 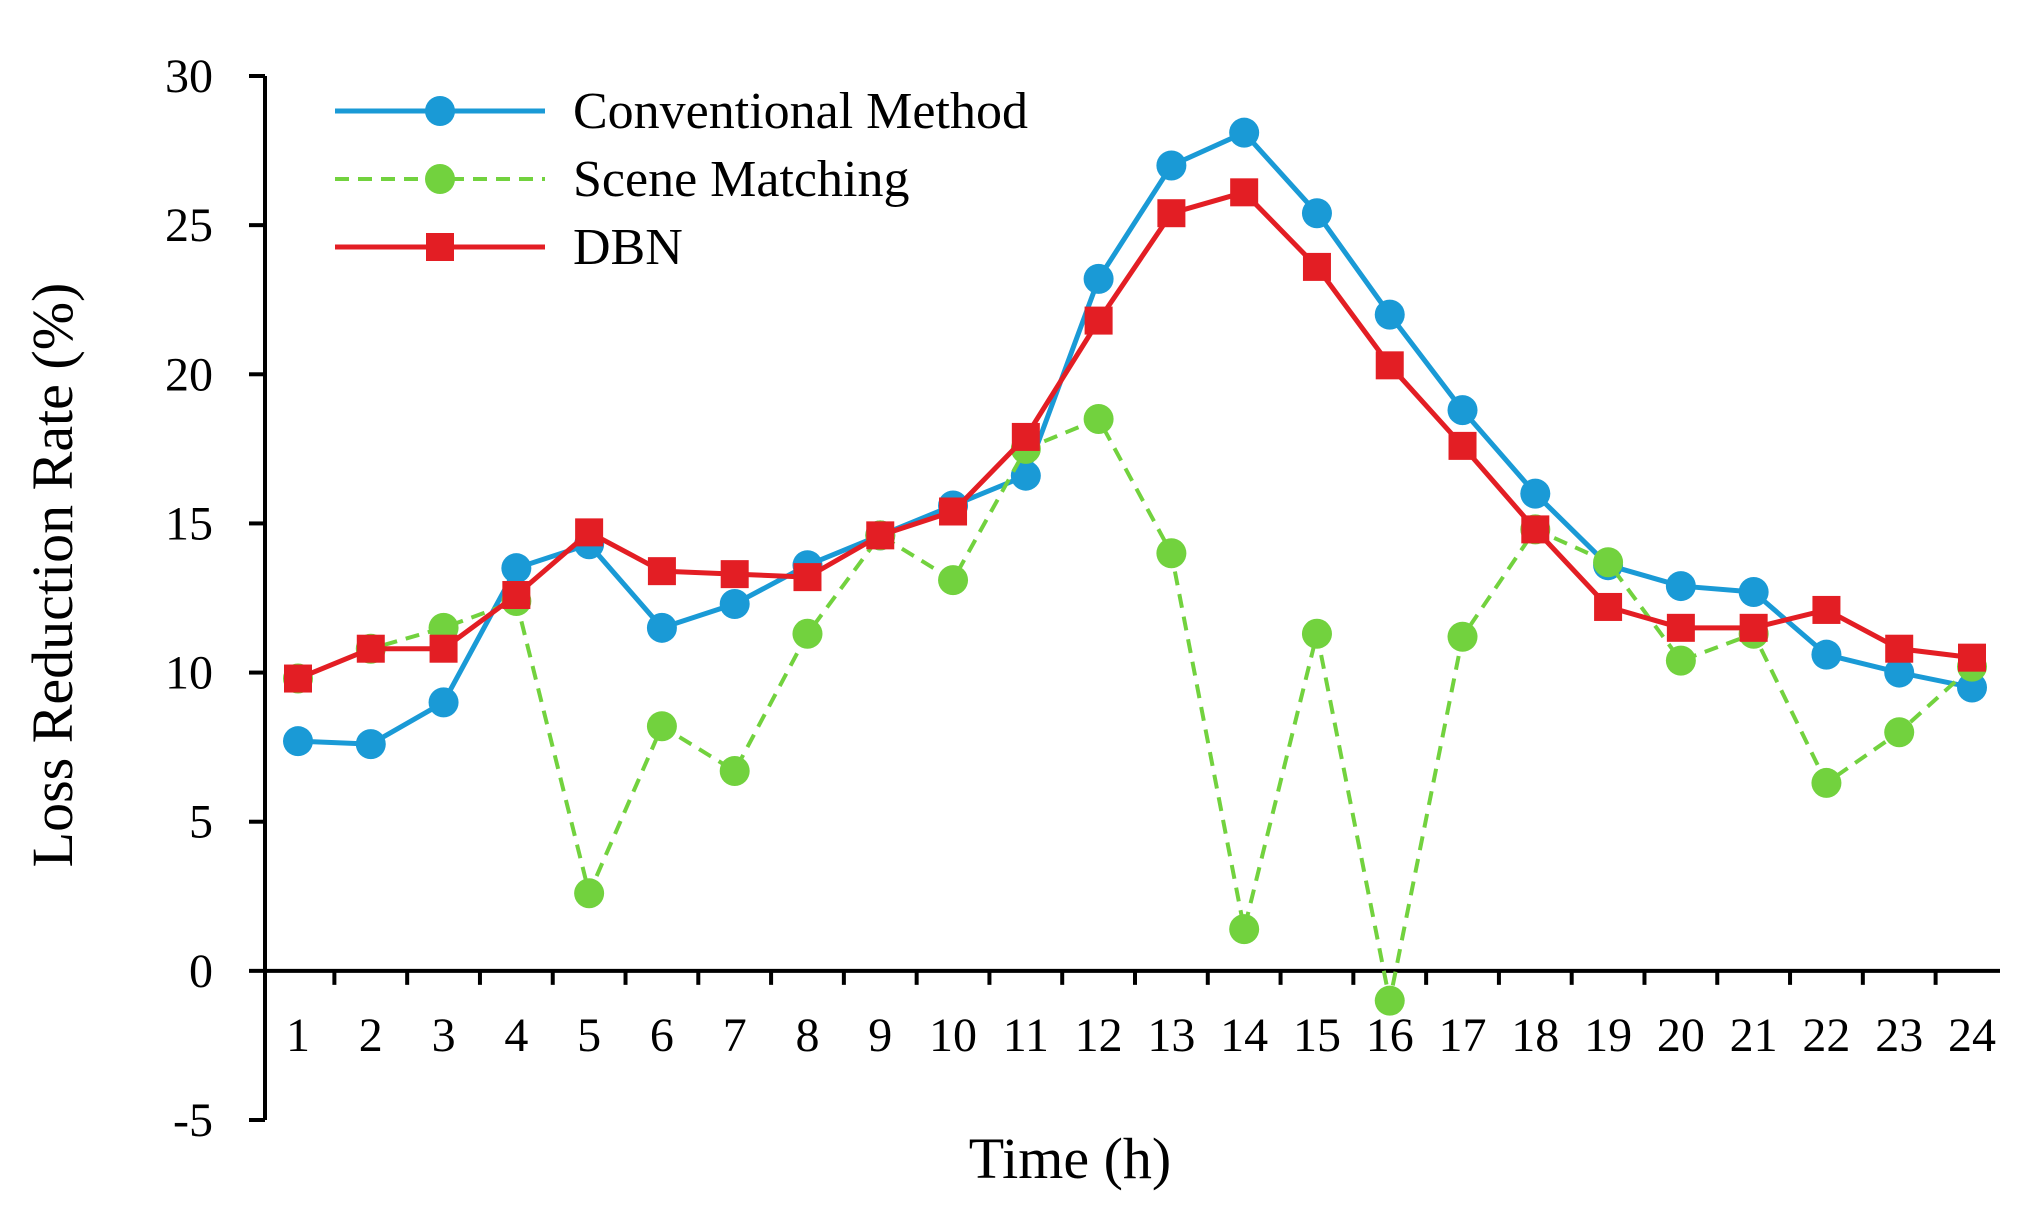 I want to click on legend-label: DBN, so click(x=628, y=247).